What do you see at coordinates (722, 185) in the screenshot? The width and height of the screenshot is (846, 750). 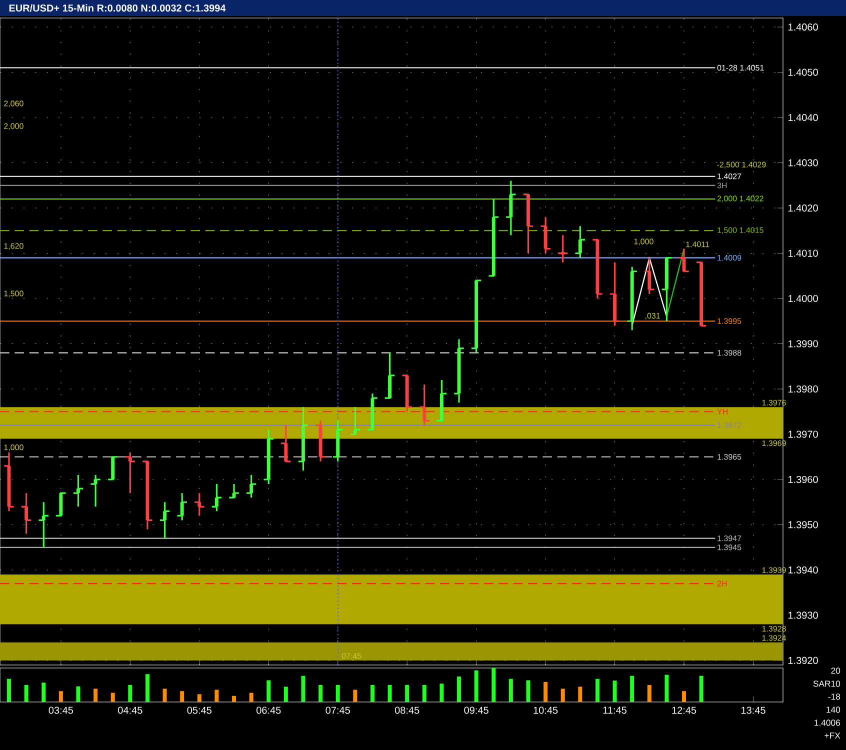 I see `ref-line-label: 3H` at bounding box center [722, 185].